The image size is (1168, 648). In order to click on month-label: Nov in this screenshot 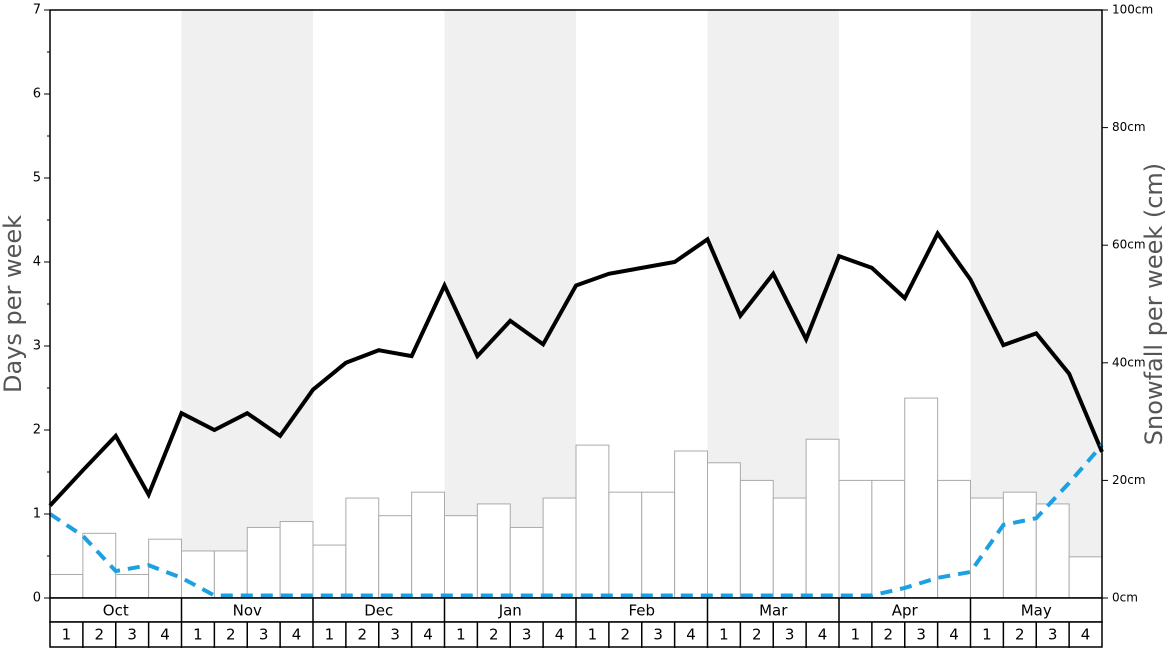, I will do `click(247, 611)`.